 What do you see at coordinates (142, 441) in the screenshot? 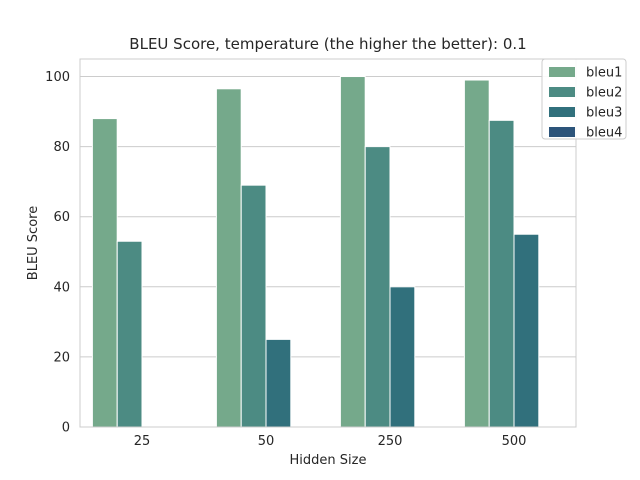
I see `x-tick-label: 25` at bounding box center [142, 441].